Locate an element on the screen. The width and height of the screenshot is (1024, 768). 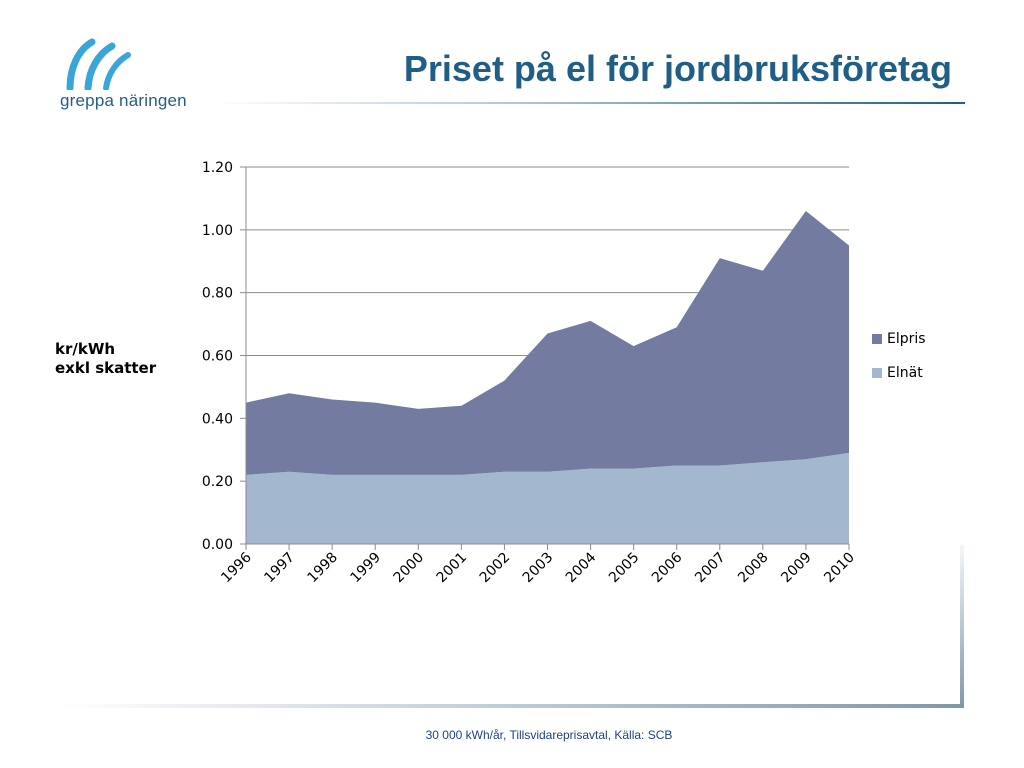
y-tick-label-2: 0.40 is located at coordinates (217, 419).